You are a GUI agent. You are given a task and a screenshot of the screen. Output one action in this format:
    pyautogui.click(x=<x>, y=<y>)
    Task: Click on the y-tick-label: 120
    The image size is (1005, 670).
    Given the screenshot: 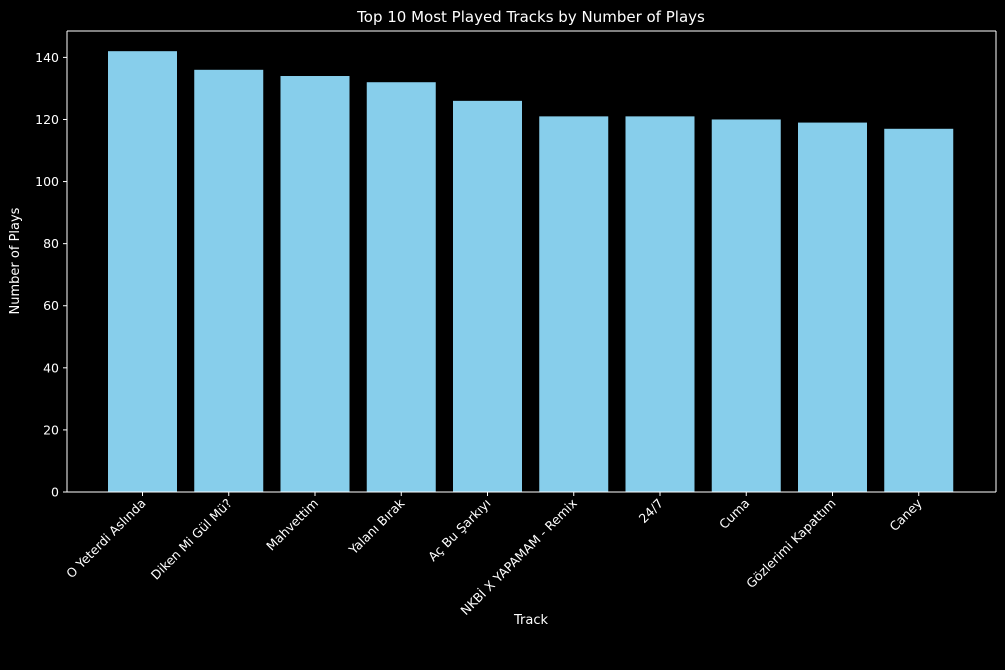 What is the action you would take?
    pyautogui.click(x=47, y=119)
    